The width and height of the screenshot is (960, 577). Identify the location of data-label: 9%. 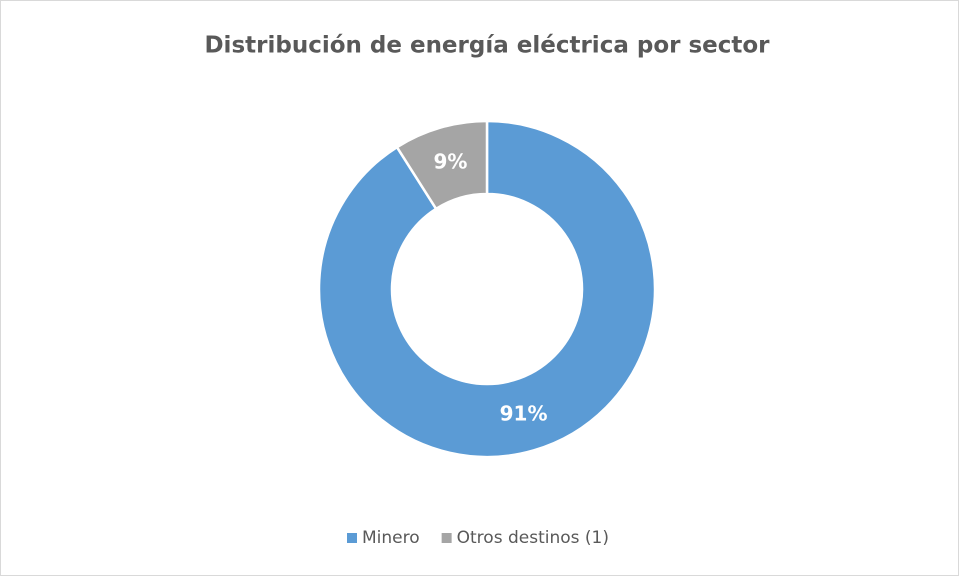
(450, 162).